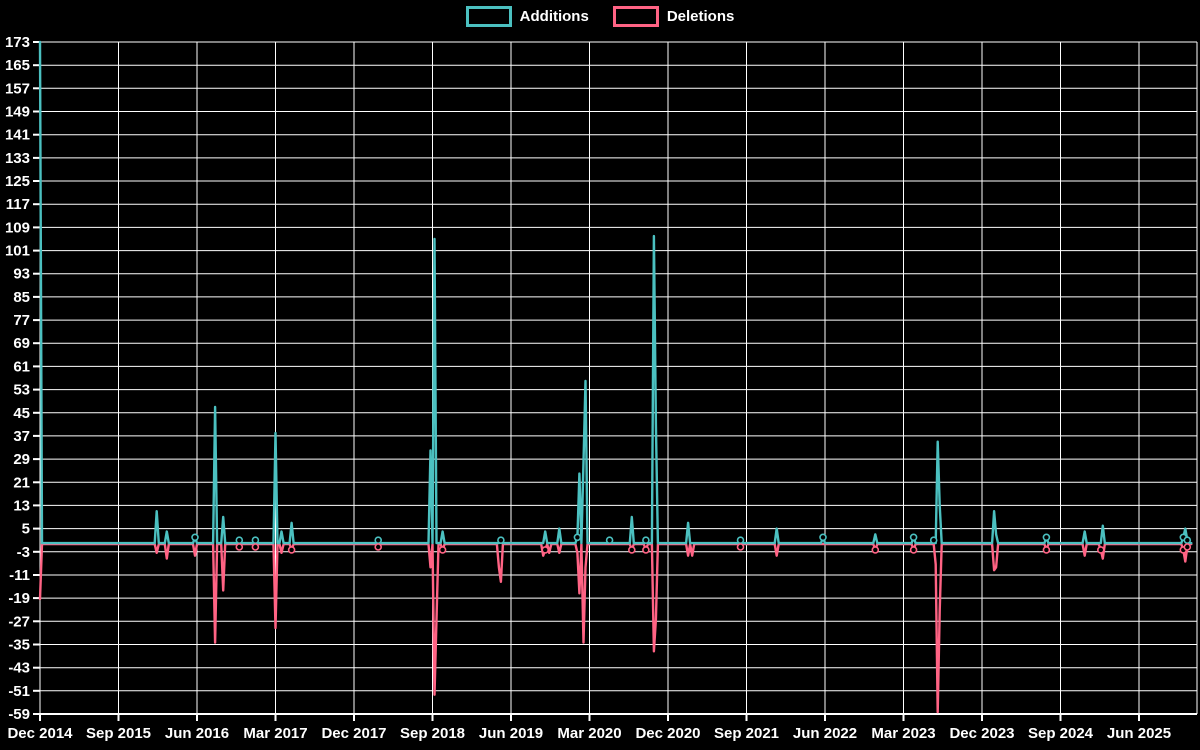 Image resolution: width=1200 pixels, height=750 pixels. What do you see at coordinates (17, 158) in the screenshot?
I see `y-tick-label: 133` at bounding box center [17, 158].